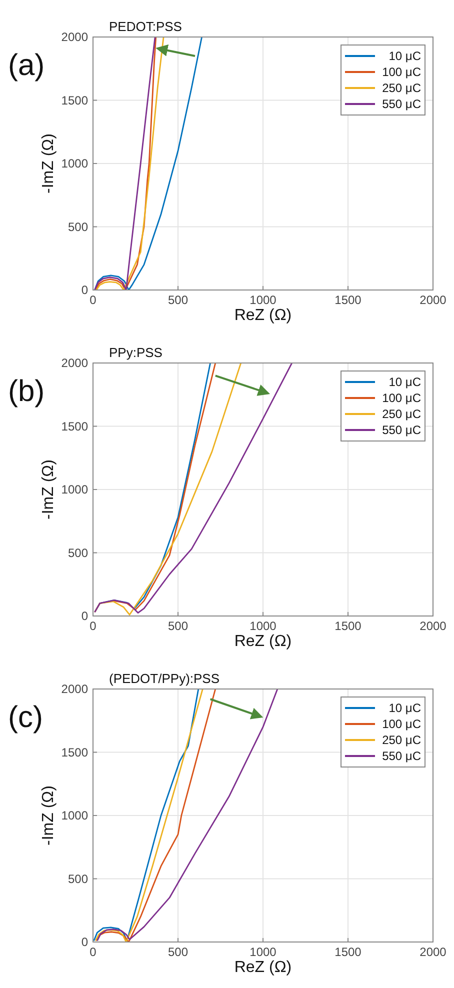 This screenshot has height=988, width=454. Describe the element at coordinates (136, 352) in the screenshot. I see `chart-title: PPy:PSS` at that location.